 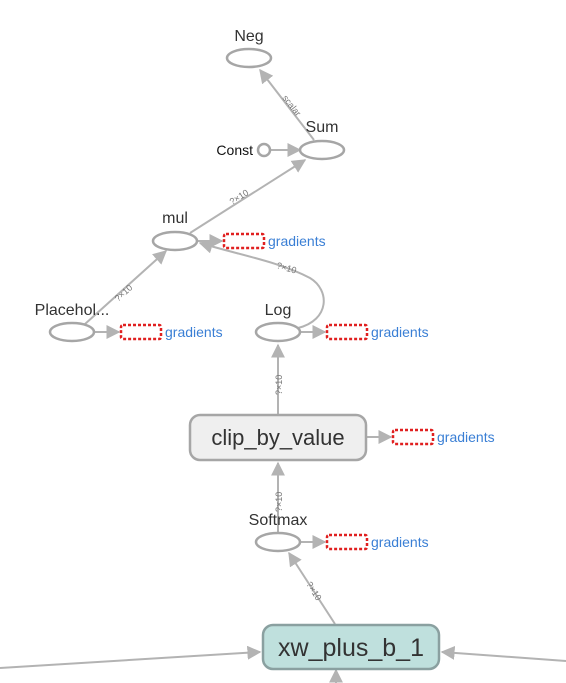 I want to click on log-label: Log, so click(x=278, y=310).